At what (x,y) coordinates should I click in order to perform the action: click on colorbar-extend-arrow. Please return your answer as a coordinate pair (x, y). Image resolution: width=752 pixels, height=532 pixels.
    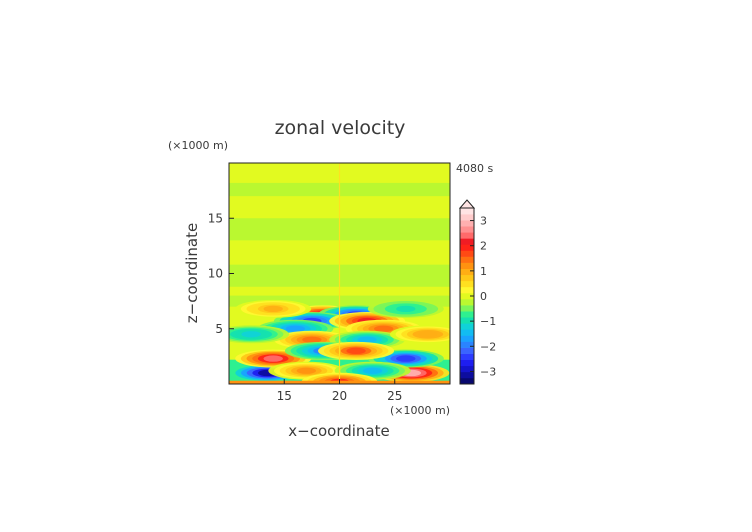
    Looking at the image, I should click on (467, 204).